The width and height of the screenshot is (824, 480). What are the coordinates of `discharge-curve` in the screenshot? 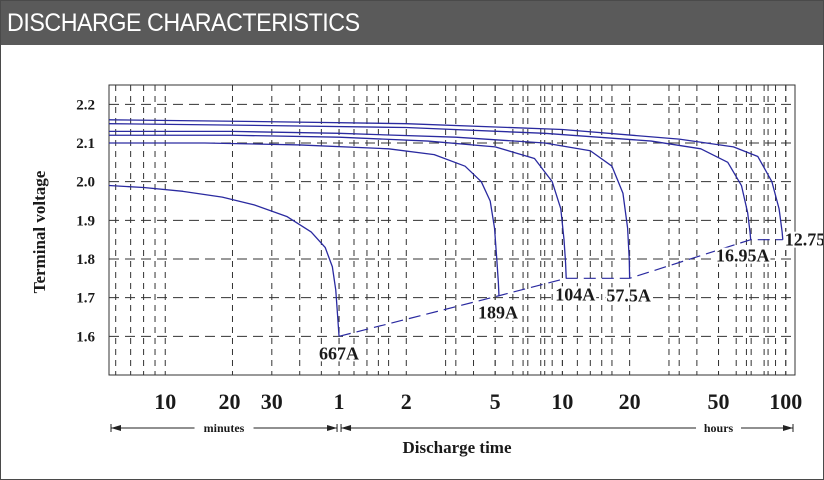 It's located at (224, 260).